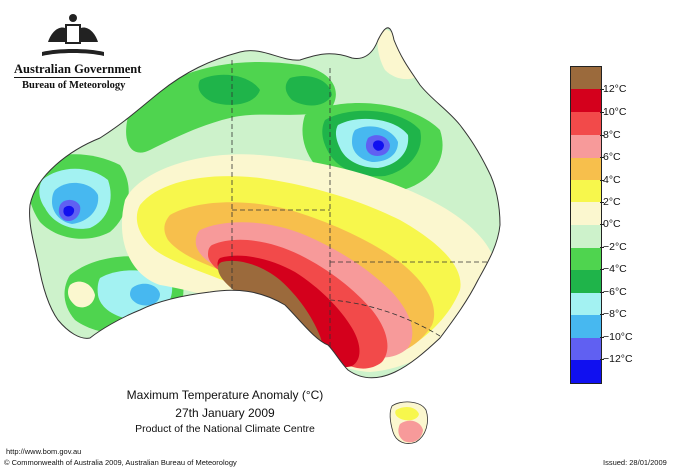  I want to click on legend-label: 8°C, so click(612, 135).